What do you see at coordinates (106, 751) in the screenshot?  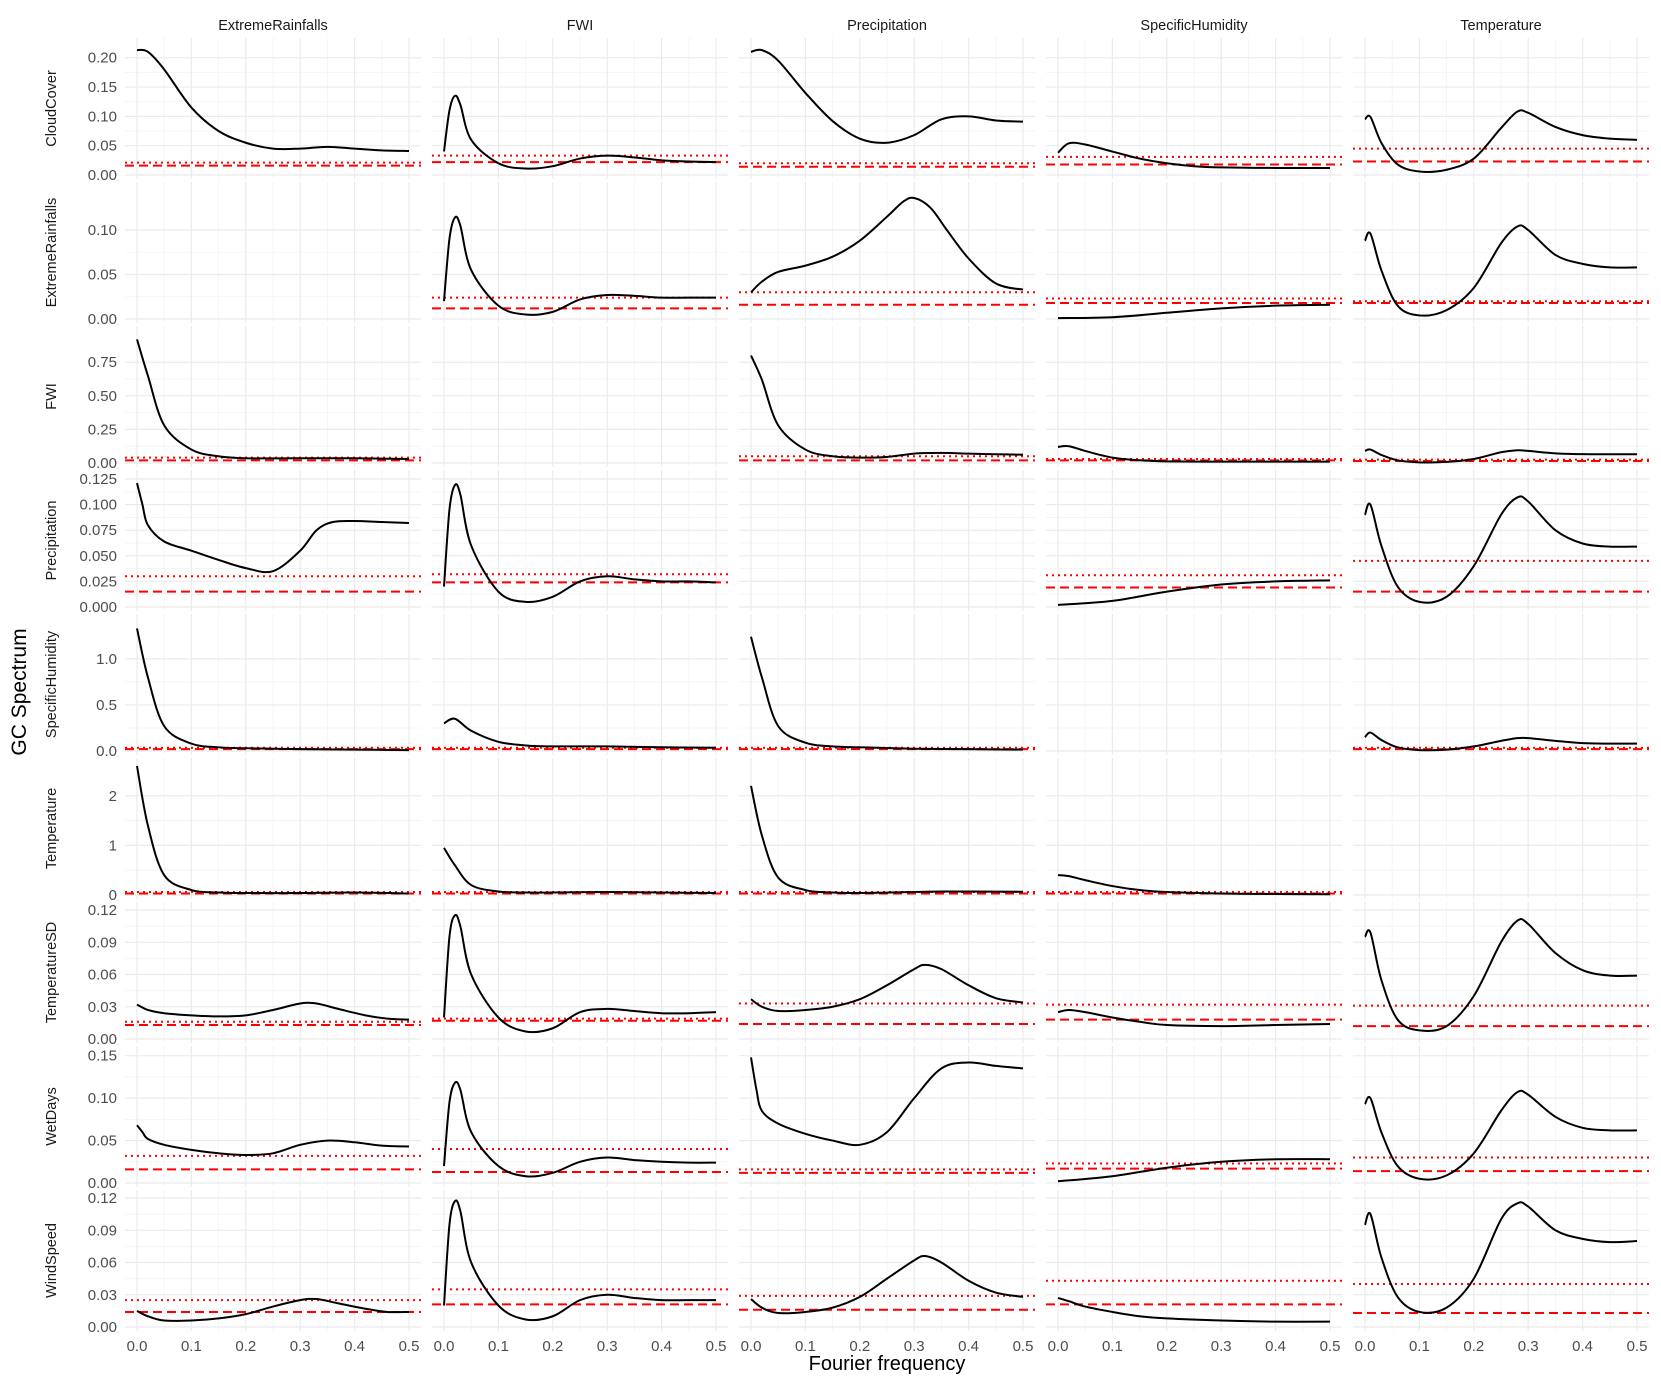 I see `y-tick-label: 0.0` at bounding box center [106, 751].